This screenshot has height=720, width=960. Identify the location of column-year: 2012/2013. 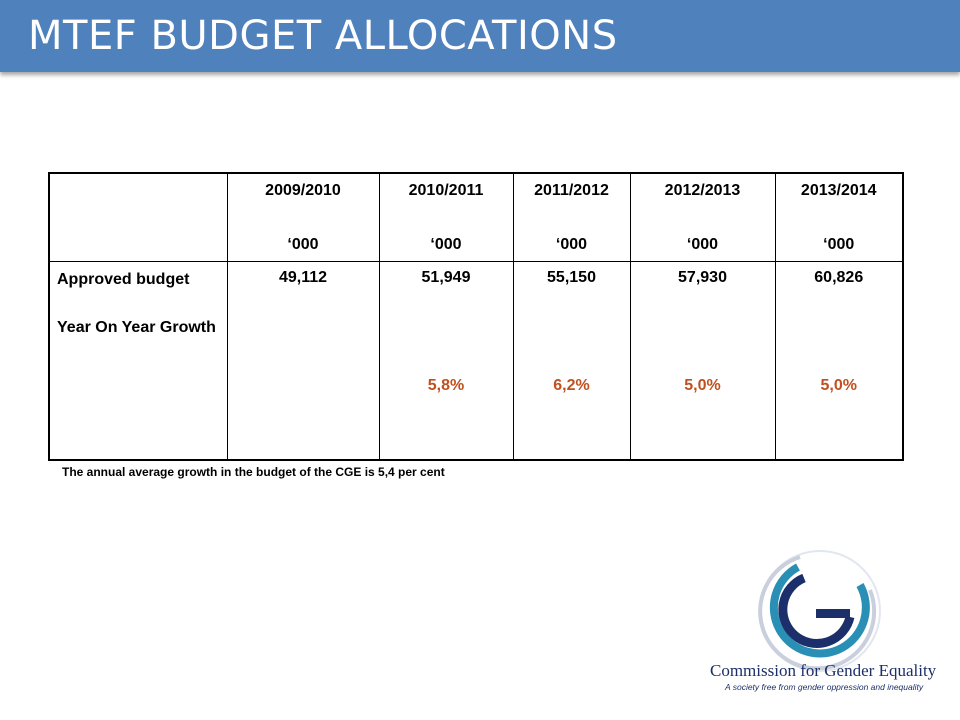
(702, 190).